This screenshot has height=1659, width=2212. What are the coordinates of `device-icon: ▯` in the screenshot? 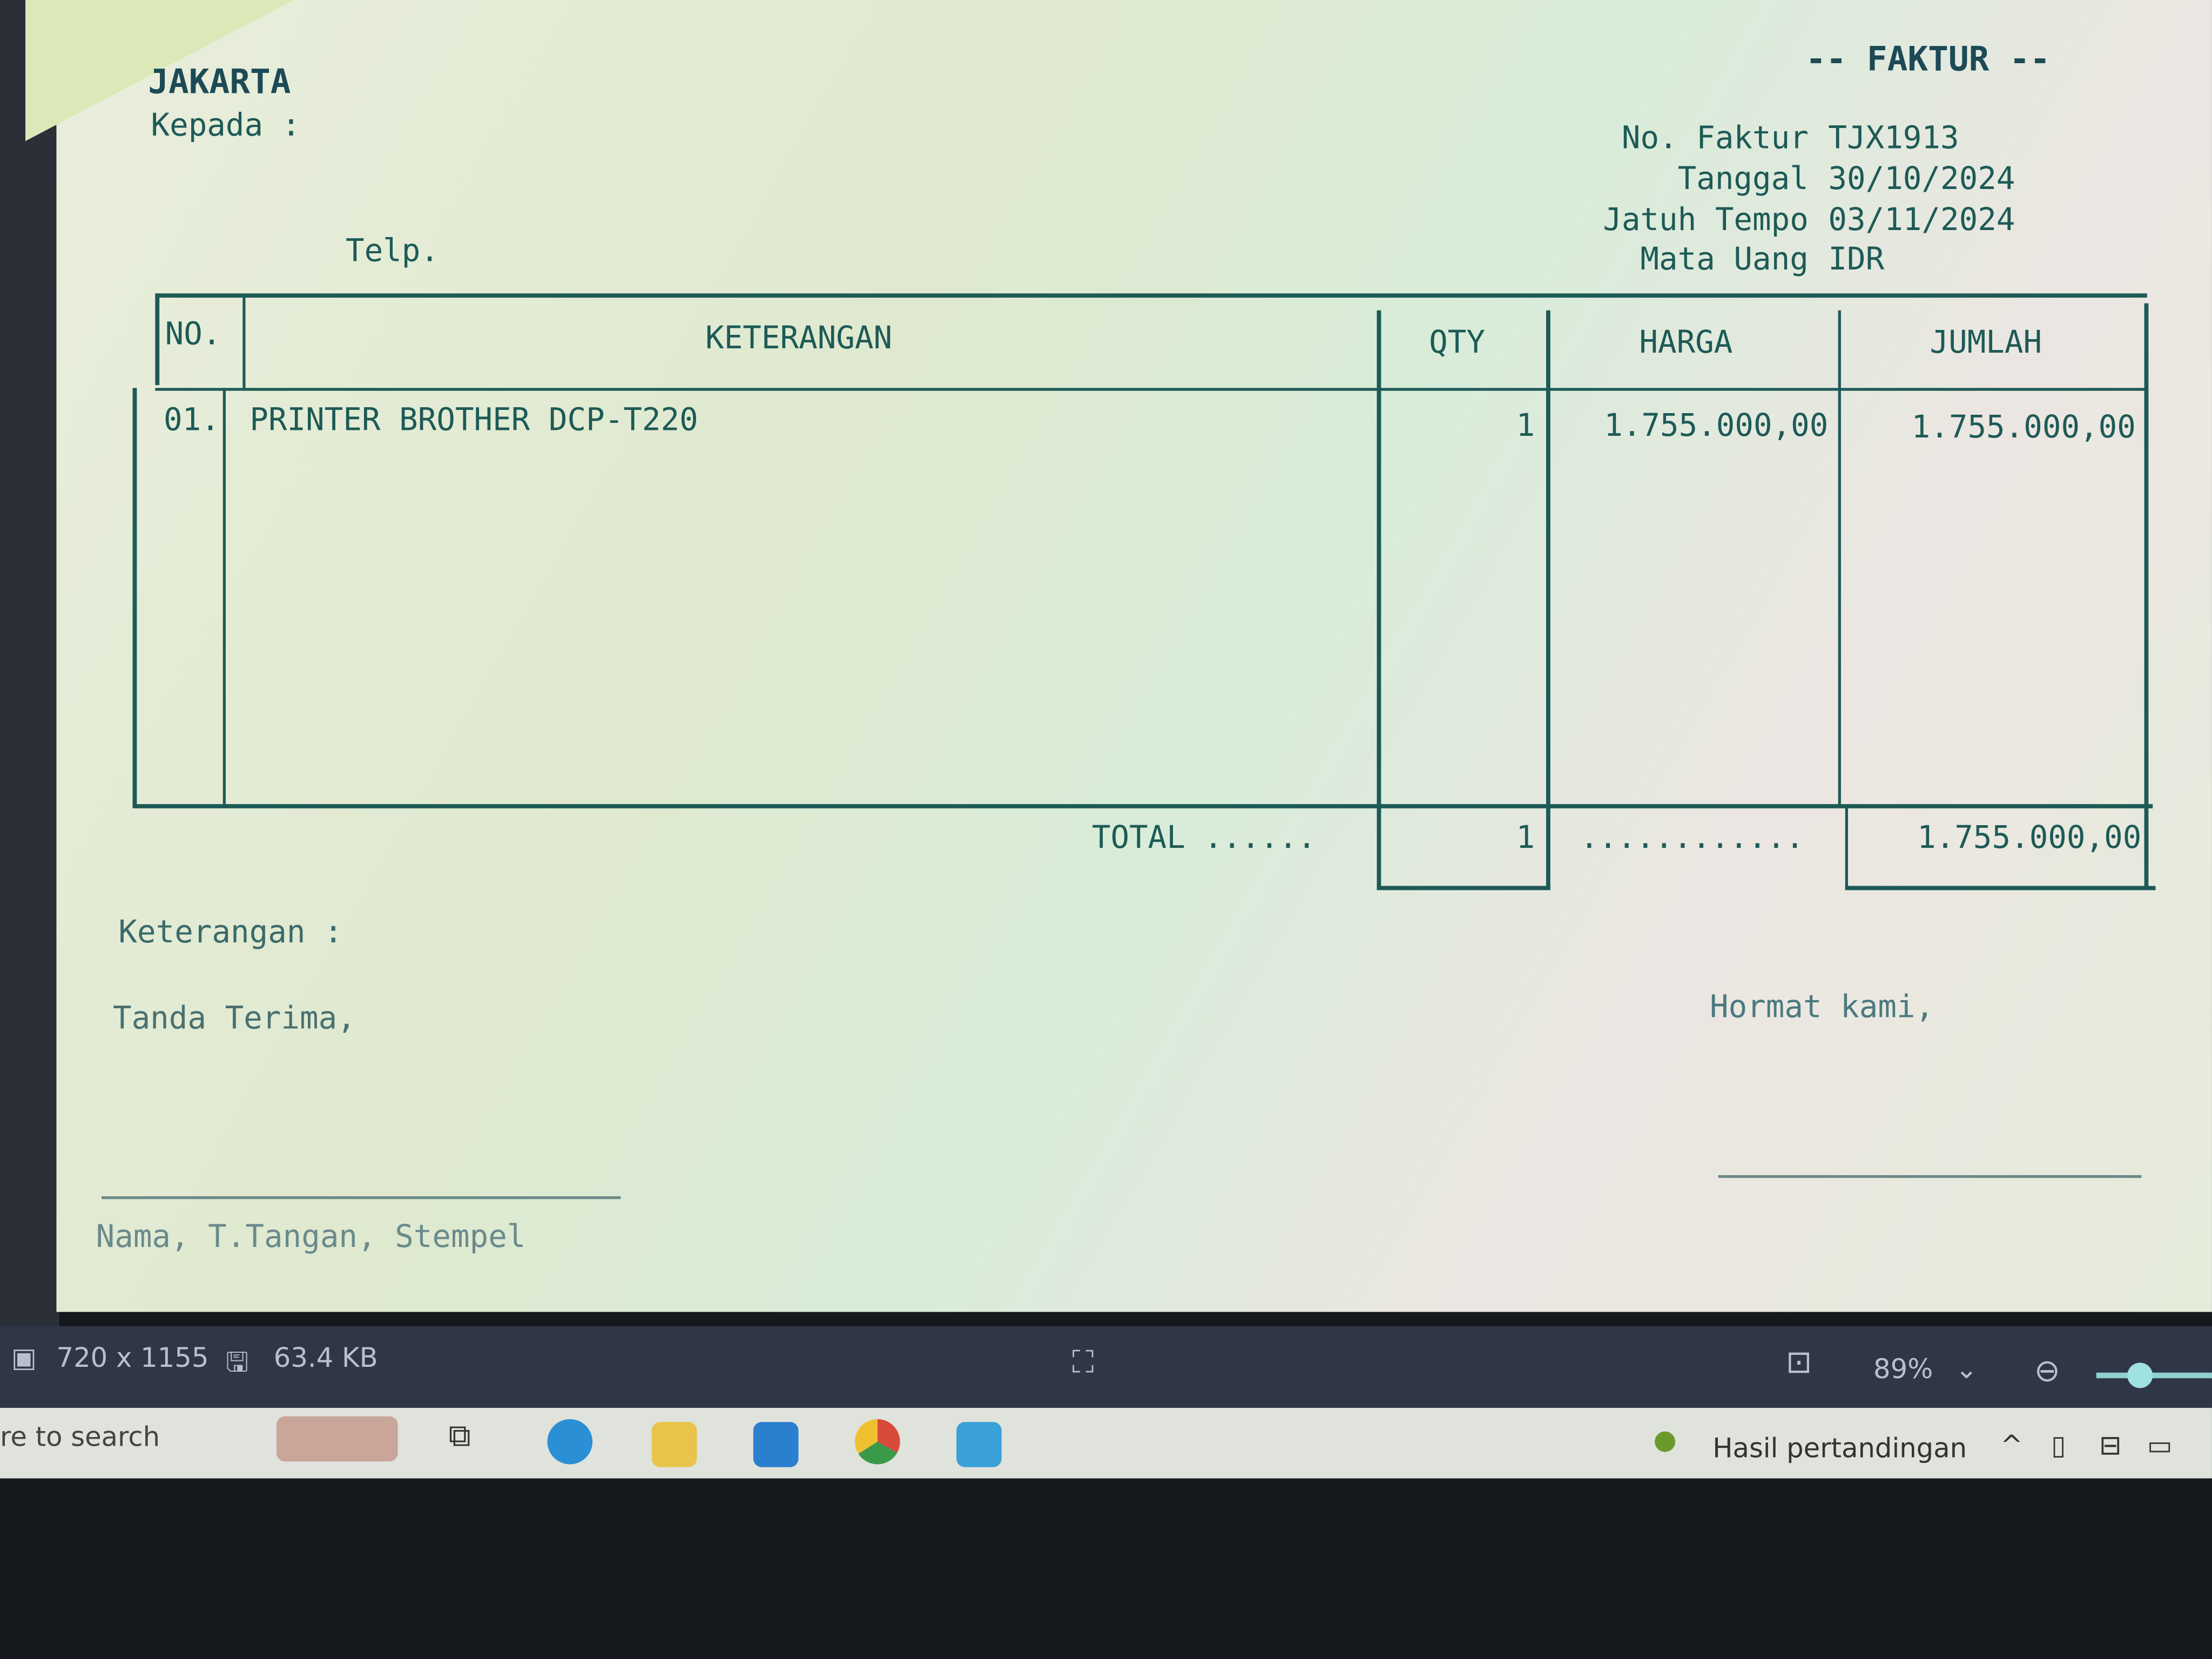 It's located at (2058, 1446).